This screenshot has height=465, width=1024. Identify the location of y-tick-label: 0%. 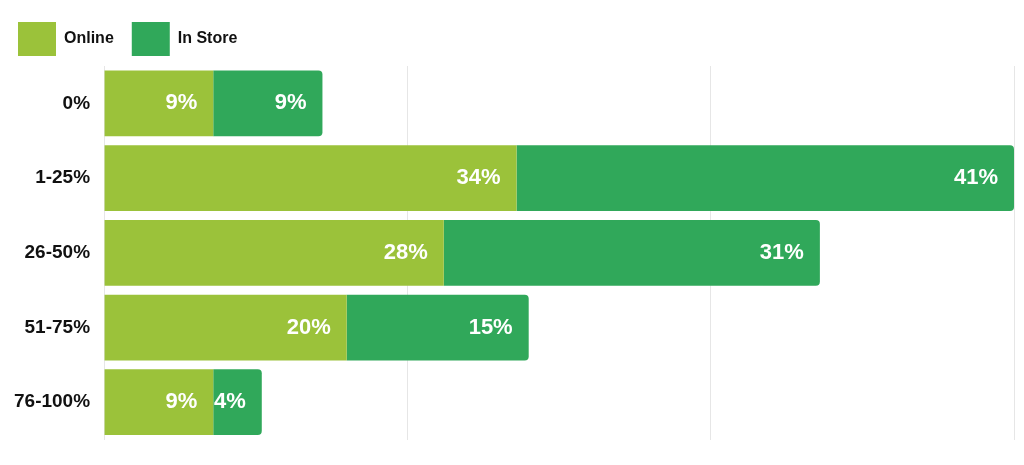
(76, 102).